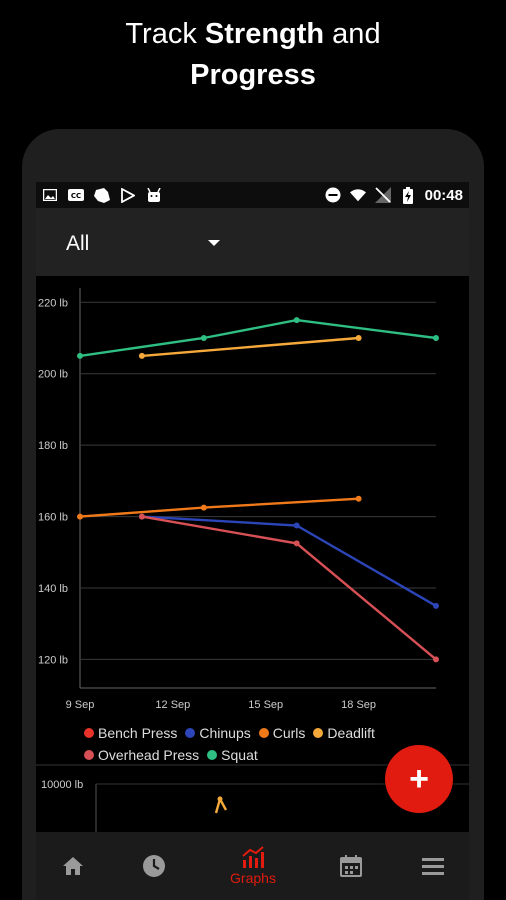 The height and width of the screenshot is (900, 506). What do you see at coordinates (214, 243) in the screenshot?
I see `dropdown-arrow-icon` at bounding box center [214, 243].